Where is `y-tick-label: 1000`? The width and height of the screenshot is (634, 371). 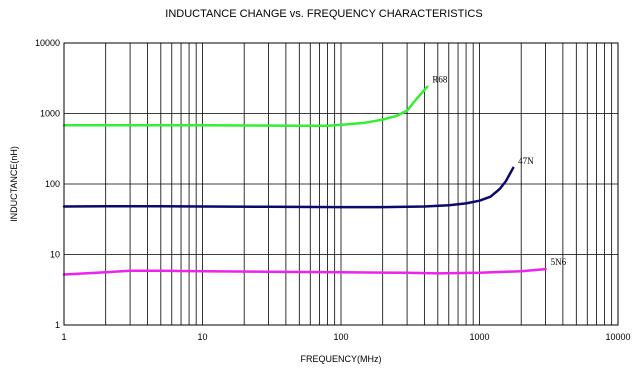
y-tick-label: 1000 is located at coordinates (50, 114).